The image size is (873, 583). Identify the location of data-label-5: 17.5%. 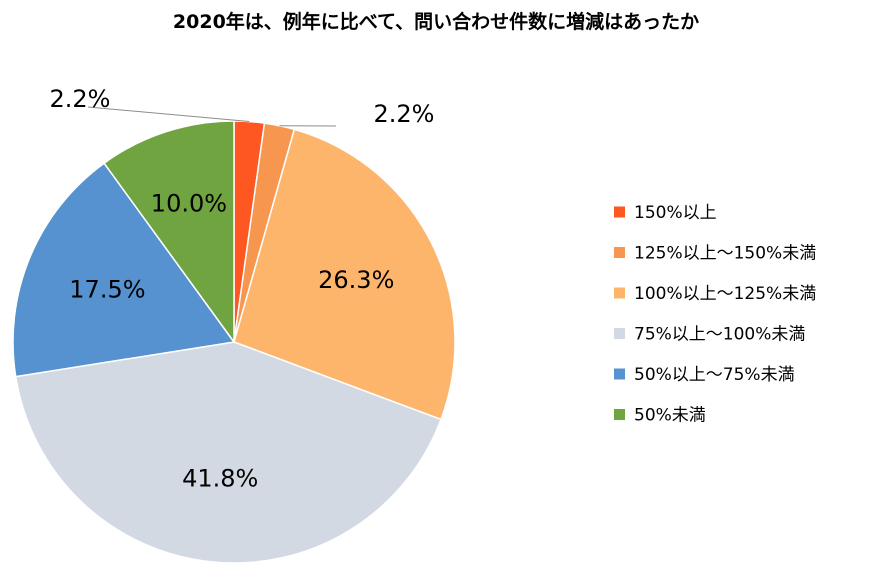
(107, 290).